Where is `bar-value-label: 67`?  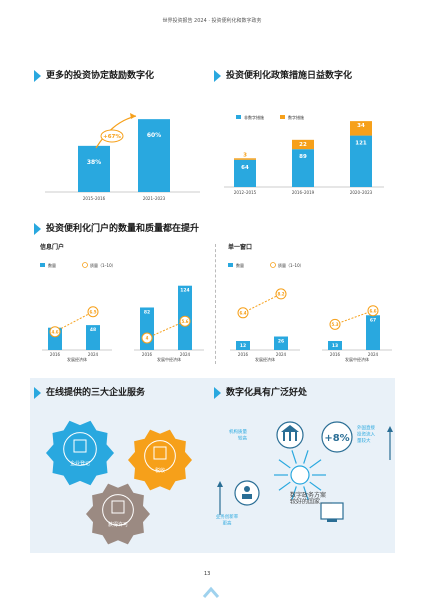 bar-value-label: 67 is located at coordinates (373, 320).